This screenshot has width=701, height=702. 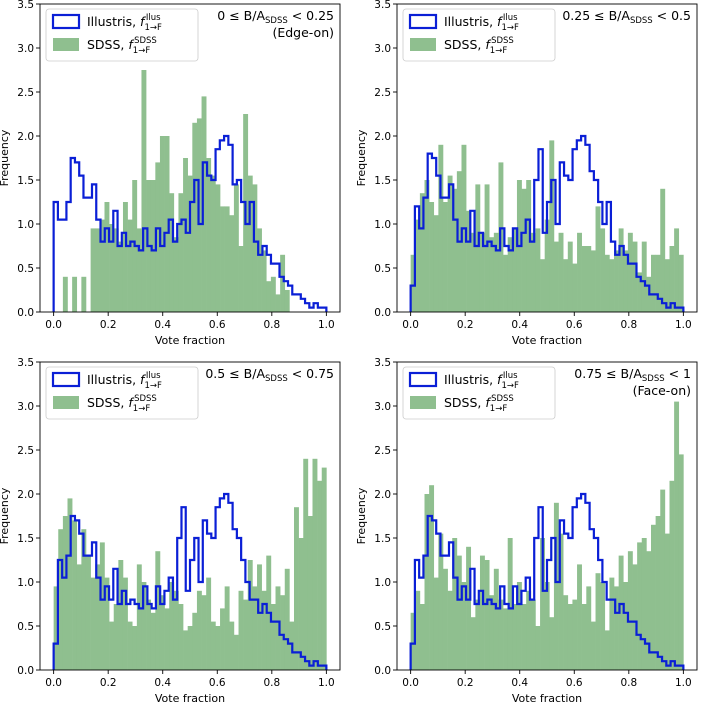 I want to click on y-tick-label: 3.5, so click(x=382, y=5).